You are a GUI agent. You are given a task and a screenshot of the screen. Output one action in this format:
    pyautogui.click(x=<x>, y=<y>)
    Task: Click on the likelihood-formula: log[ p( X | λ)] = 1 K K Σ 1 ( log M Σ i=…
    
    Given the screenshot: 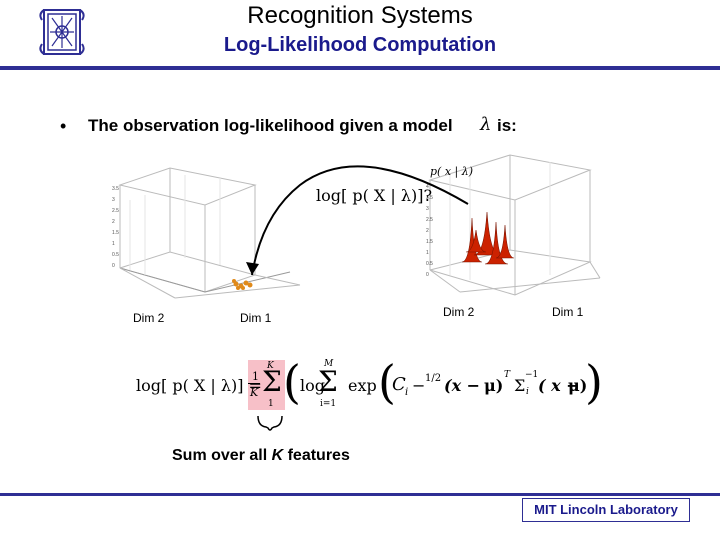 What is the action you would take?
    pyautogui.click(x=365, y=383)
    